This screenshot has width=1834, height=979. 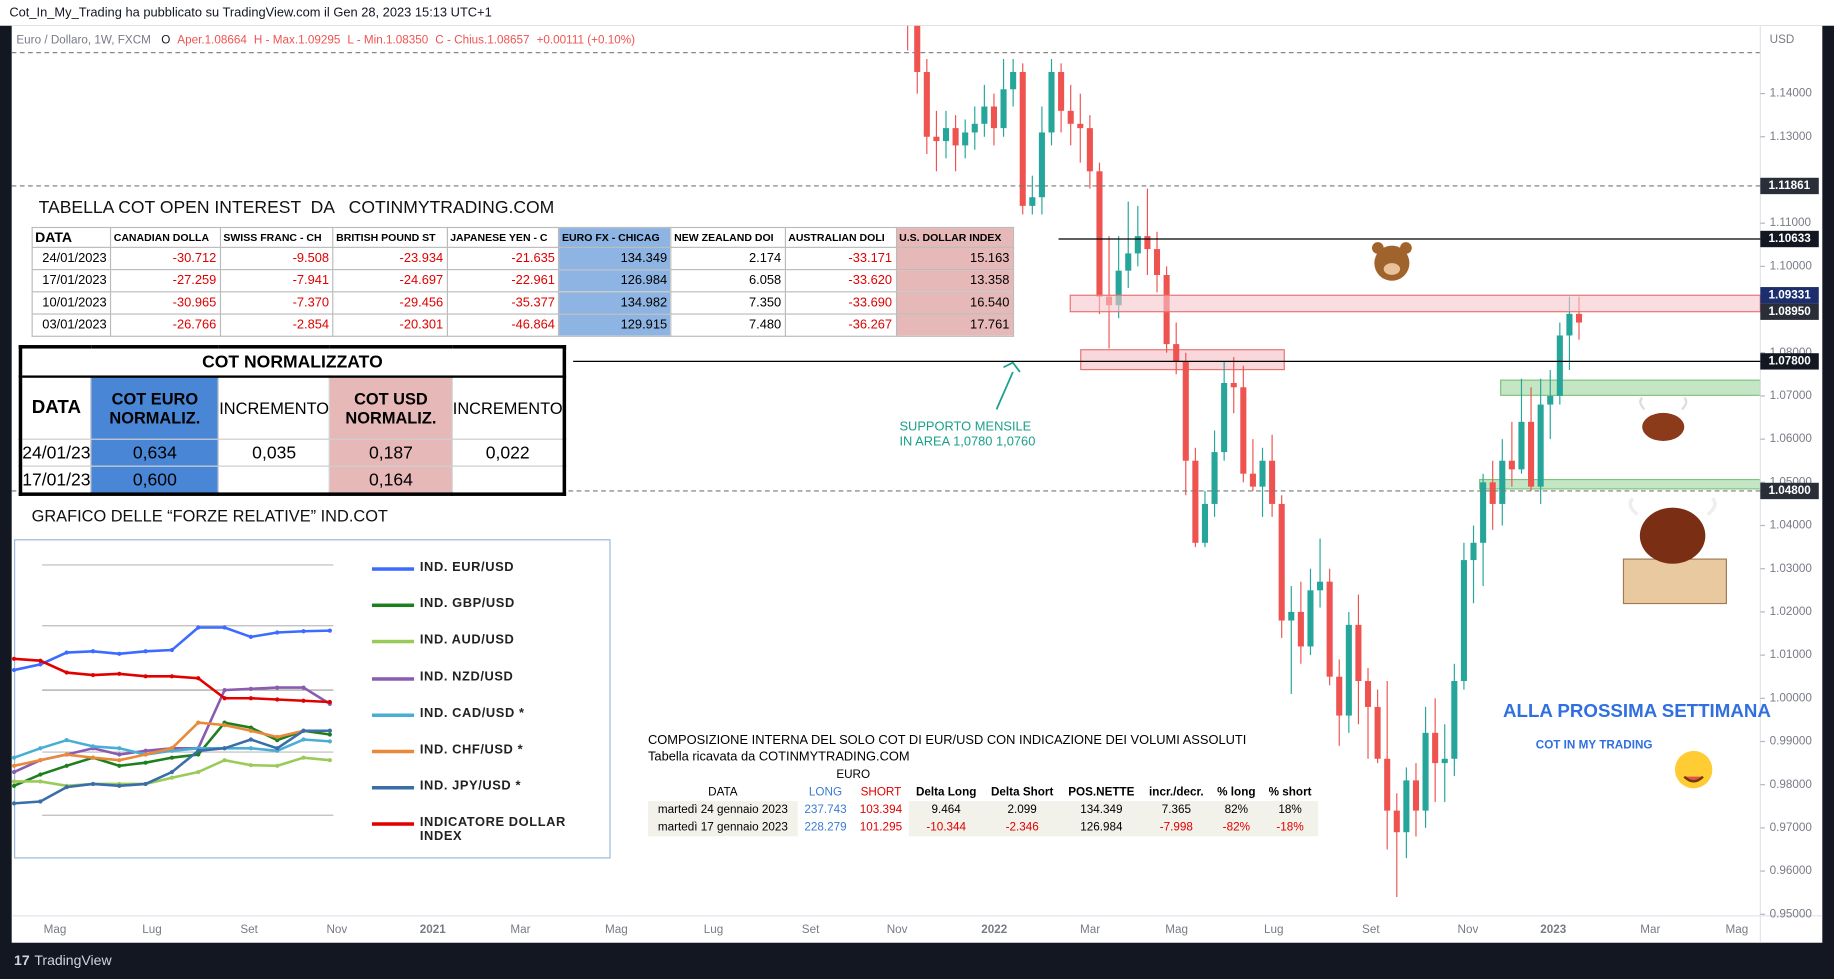 I want to click on price-tick-label: 0.99000, so click(x=1791, y=741).